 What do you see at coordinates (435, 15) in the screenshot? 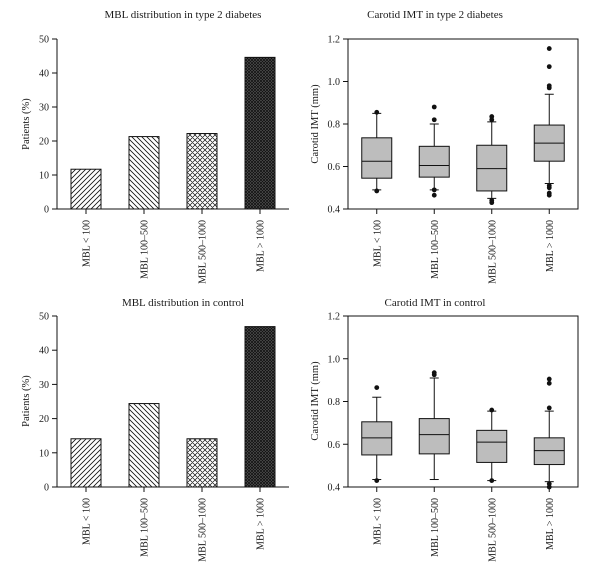
I see `chart-title: Carotid IMT in type 2 diabetes` at bounding box center [435, 15].